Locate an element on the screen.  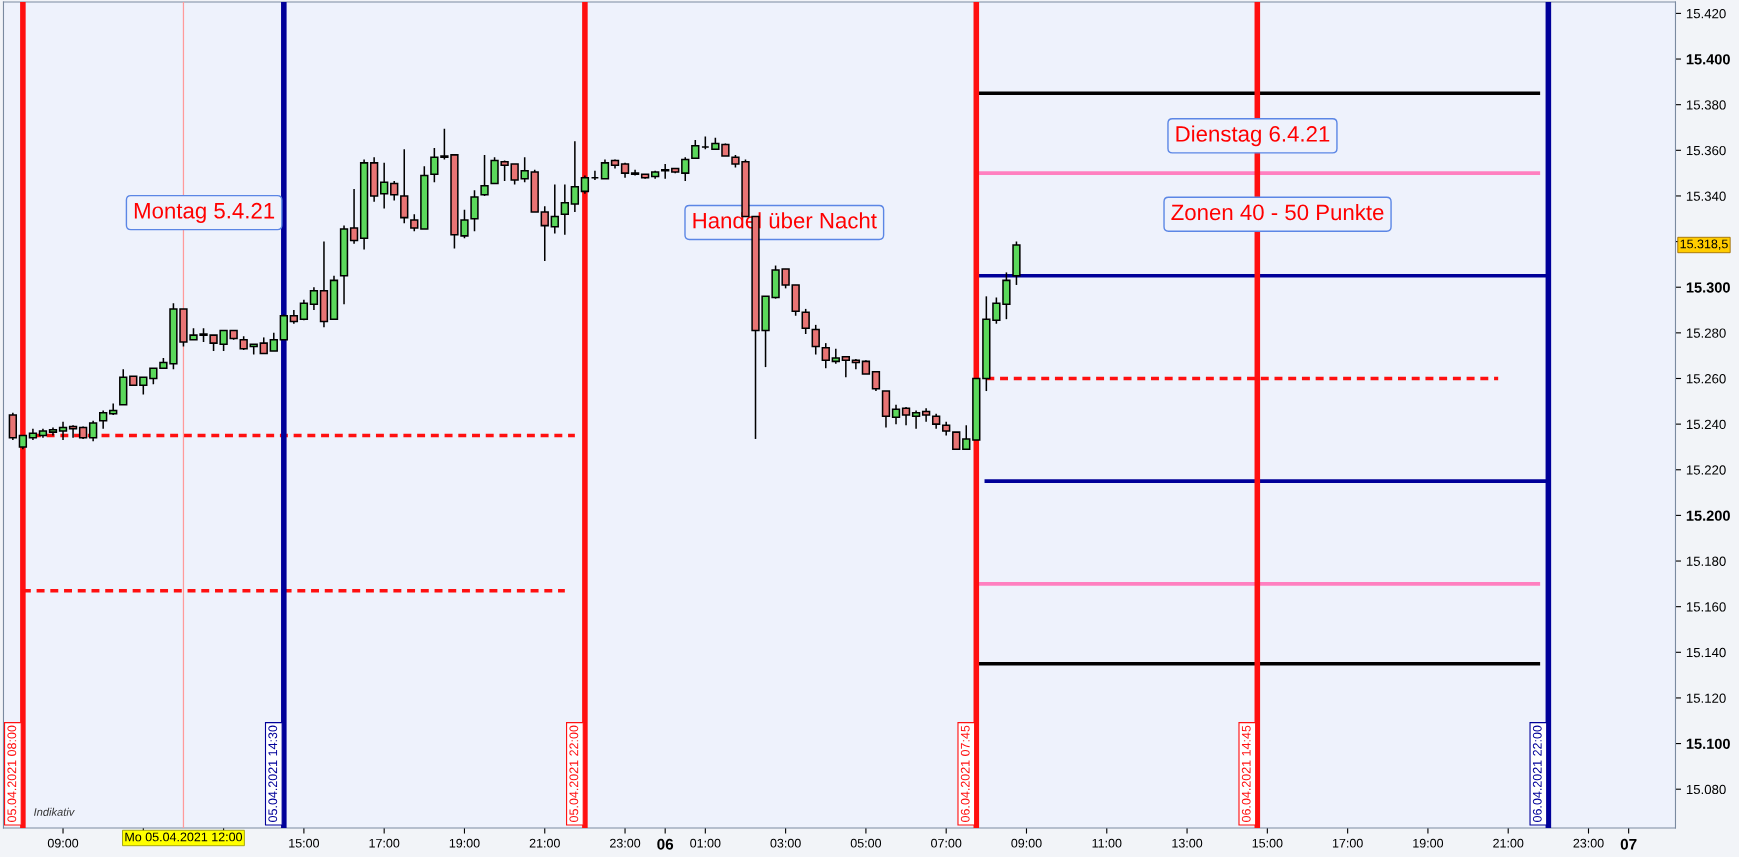
y-tick-label: 15.240 is located at coordinates (1706, 424).